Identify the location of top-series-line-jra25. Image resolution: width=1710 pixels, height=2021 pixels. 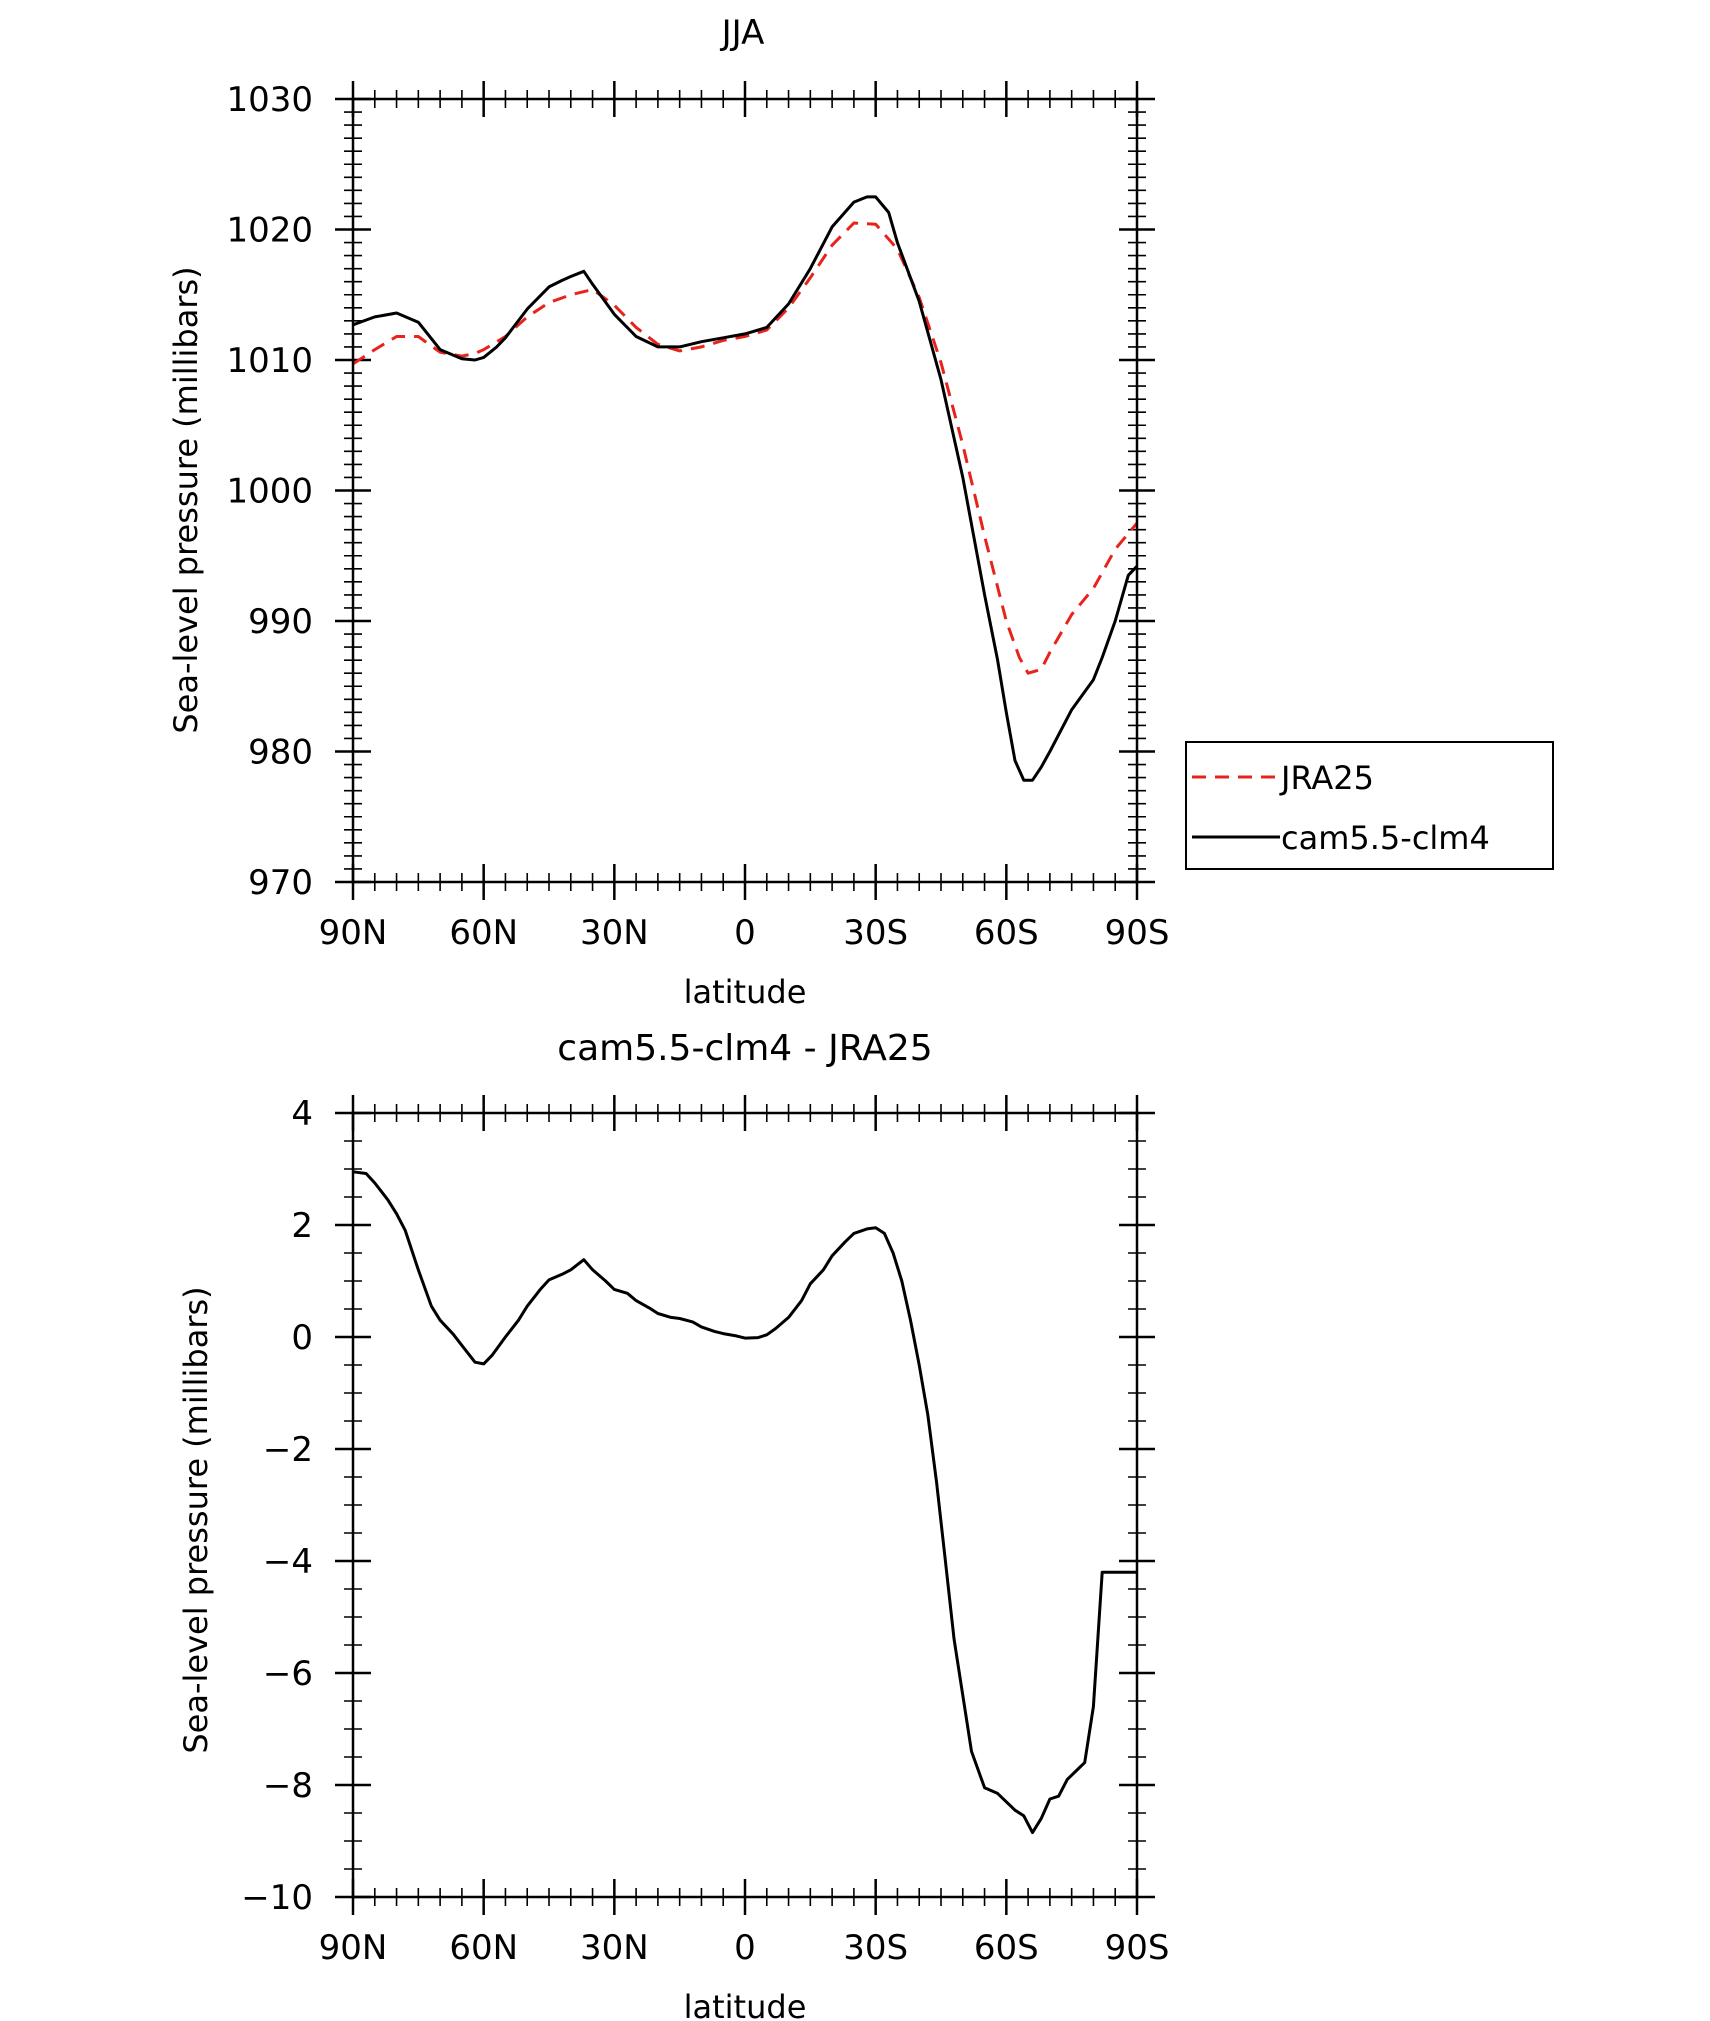
(745, 448).